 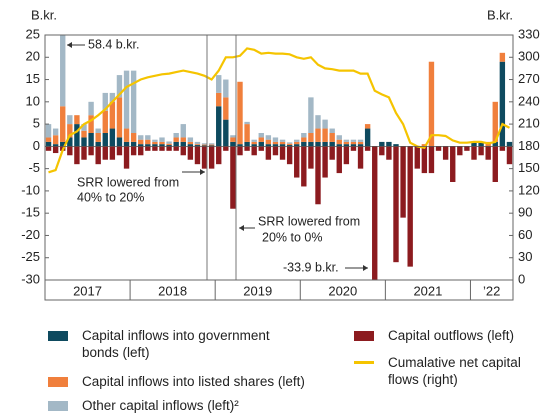 What do you see at coordinates (491, 290) in the screenshot?
I see `x-group-label: ’22` at bounding box center [491, 290].